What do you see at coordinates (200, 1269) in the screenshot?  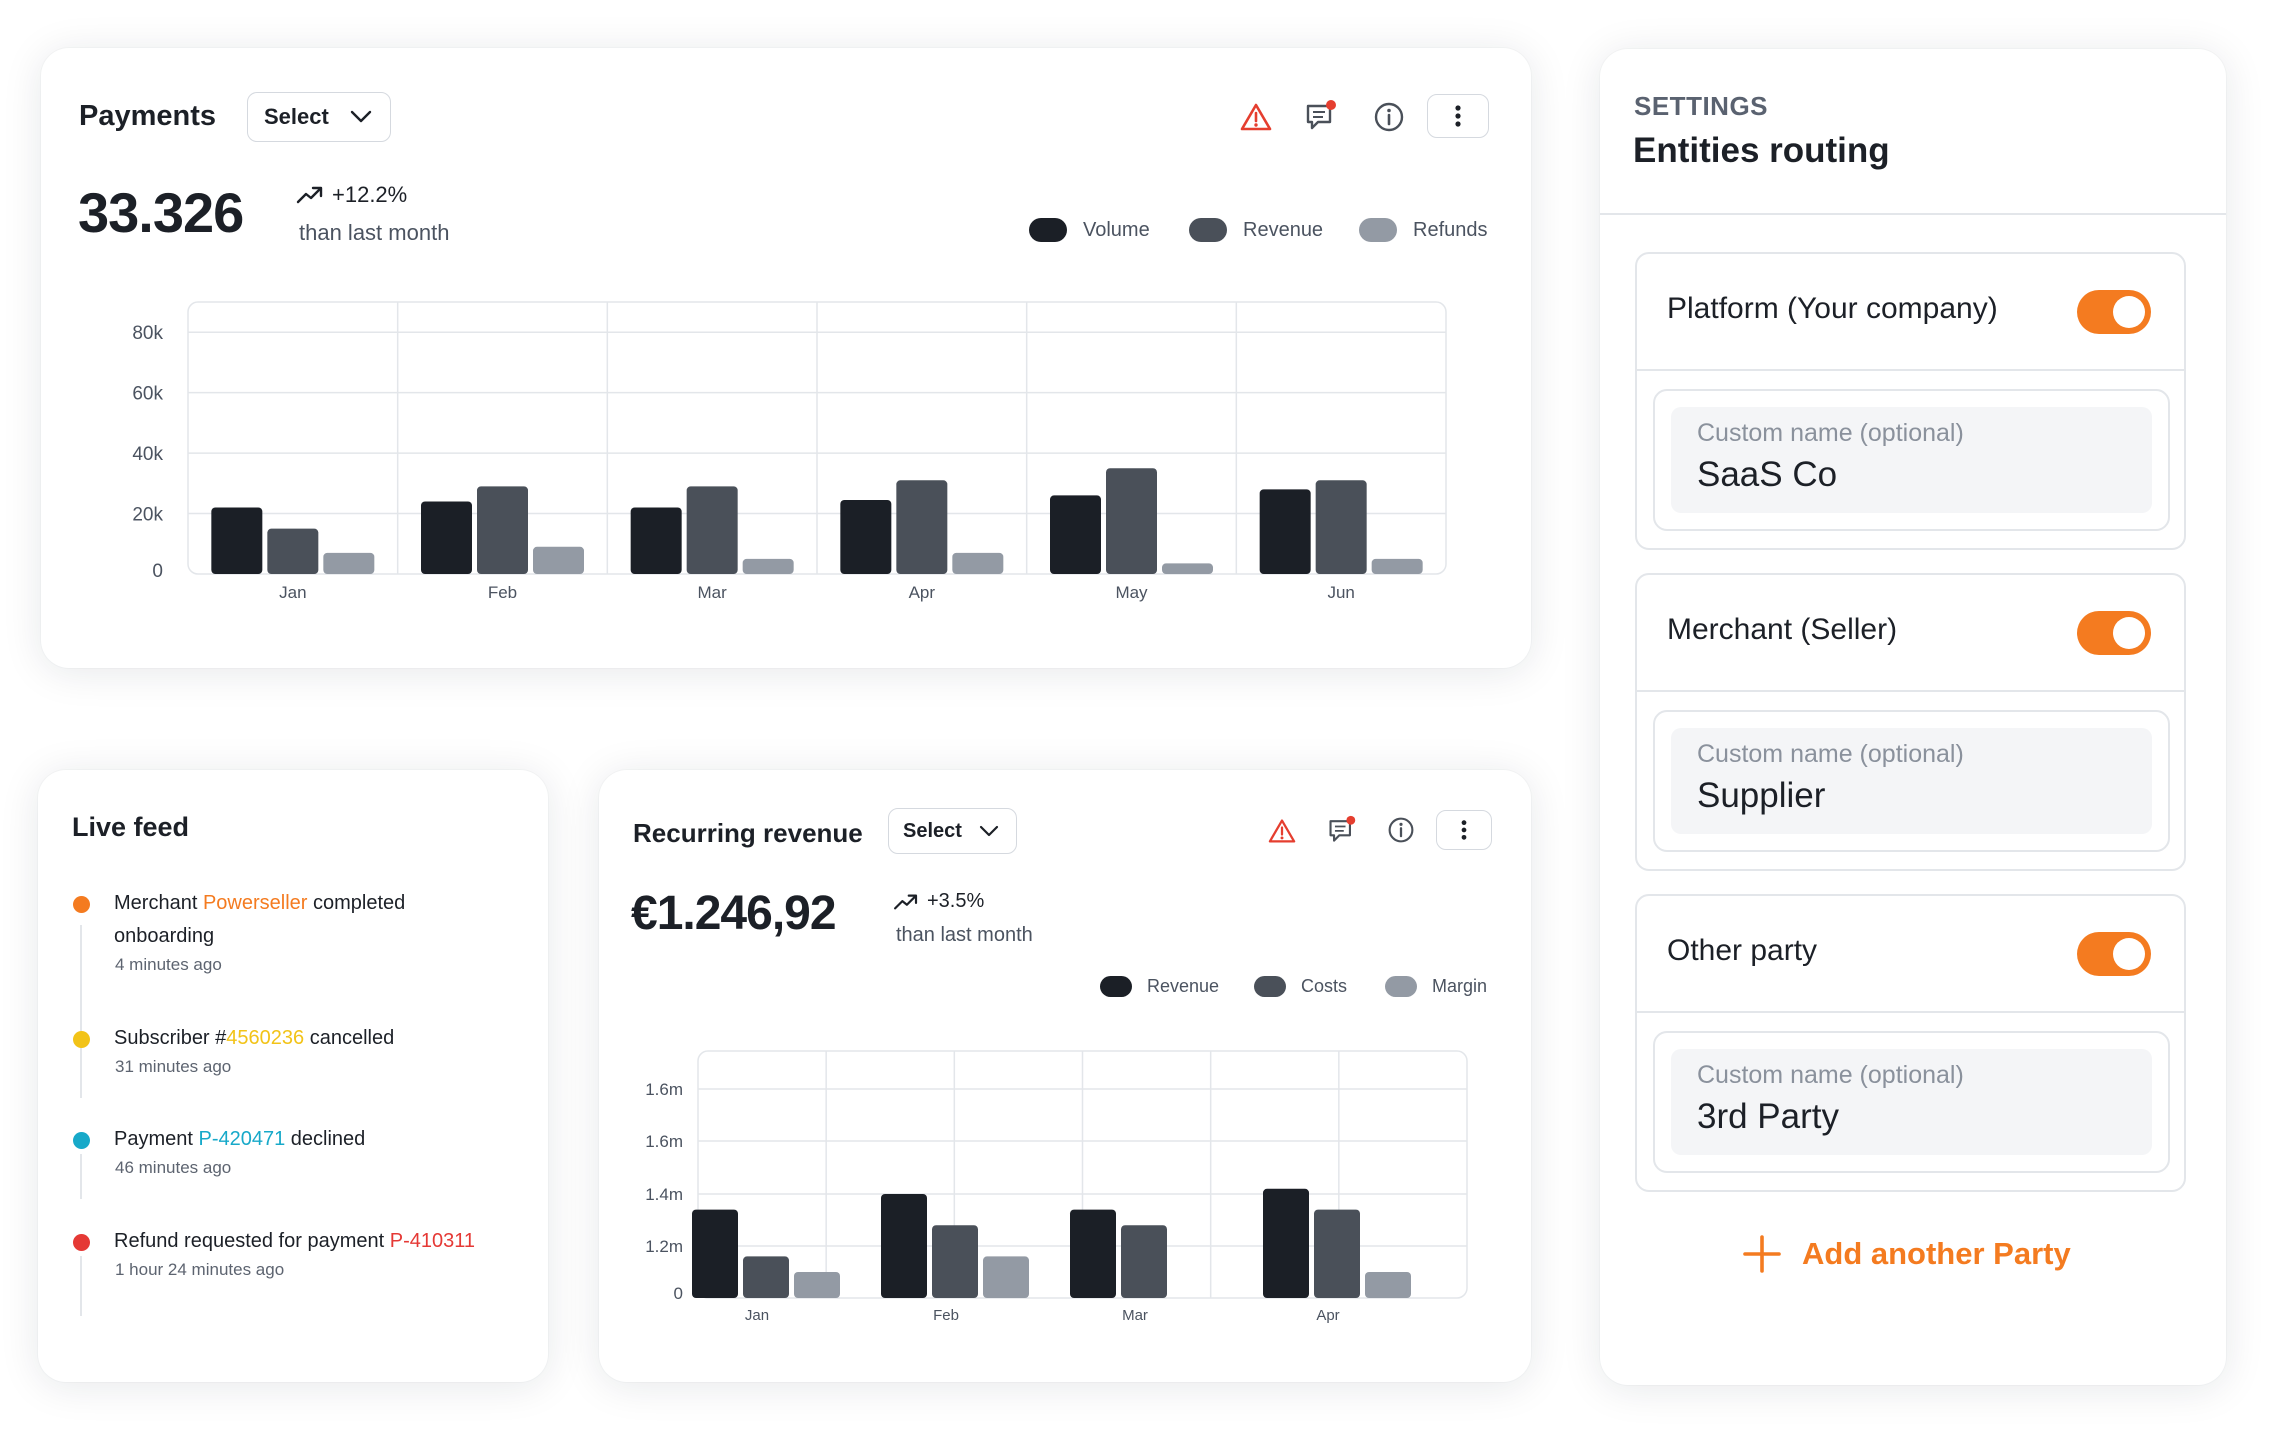 I see `feed-item-time: 1 hour 24 minutes ago` at bounding box center [200, 1269].